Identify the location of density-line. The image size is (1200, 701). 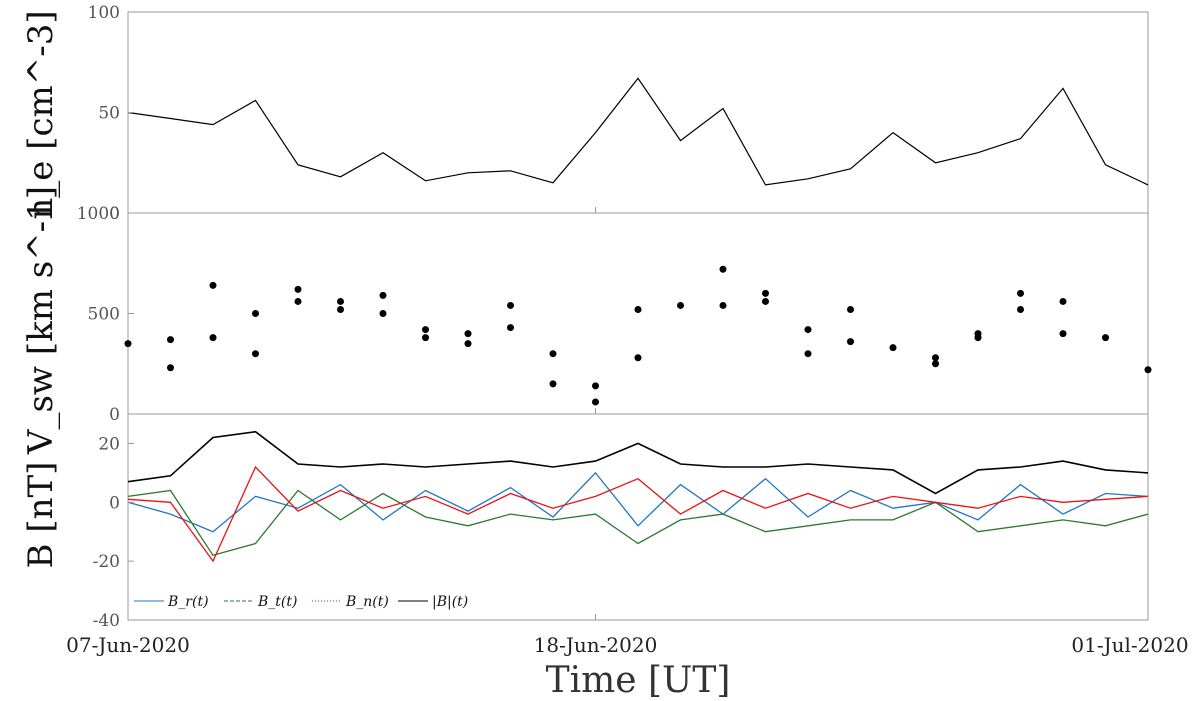
(638, 131).